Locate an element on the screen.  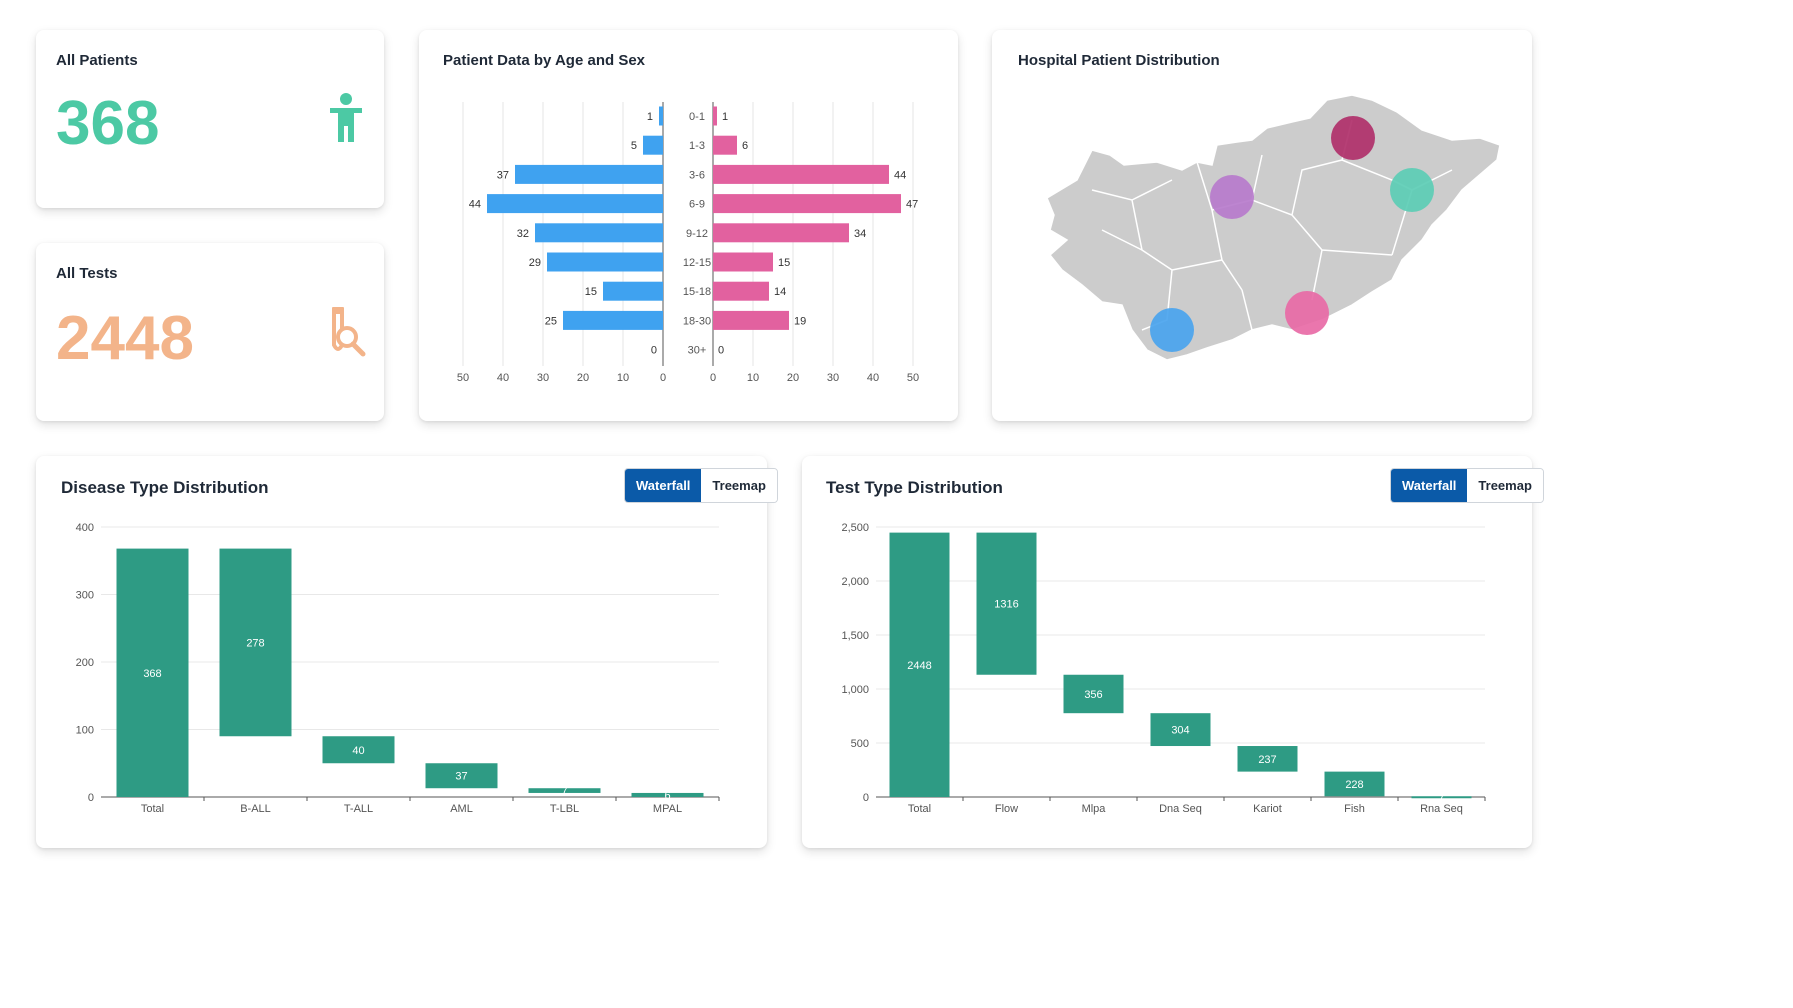
bar-value-label: 40 is located at coordinates (358, 751).